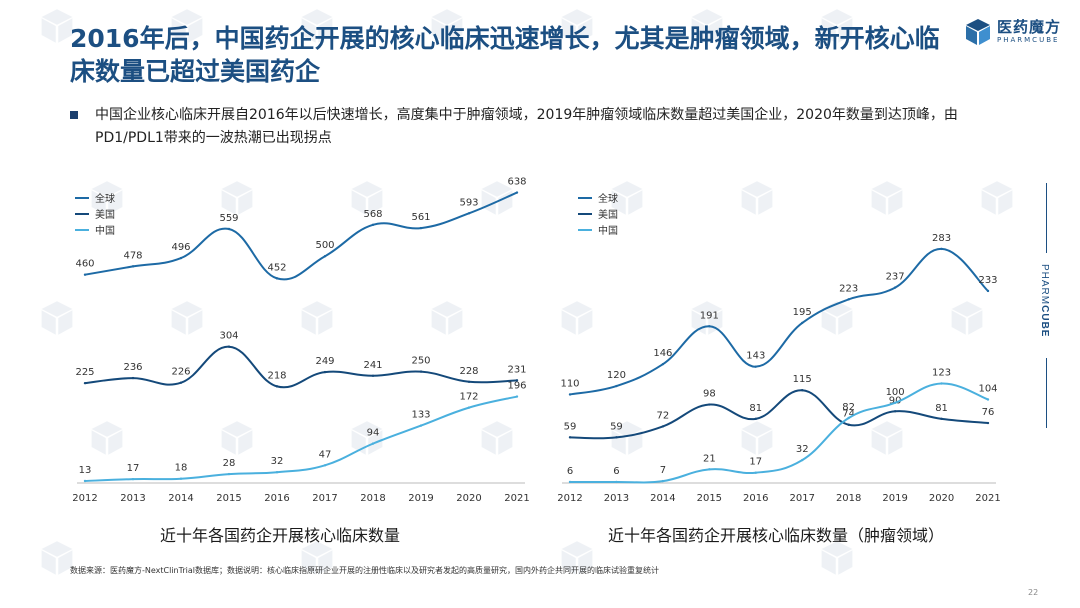 Image resolution: width=1080 pixels, height=608 pixels. Describe the element at coordinates (608, 214) in the screenshot. I see `legend-label-usa: 美国` at that location.